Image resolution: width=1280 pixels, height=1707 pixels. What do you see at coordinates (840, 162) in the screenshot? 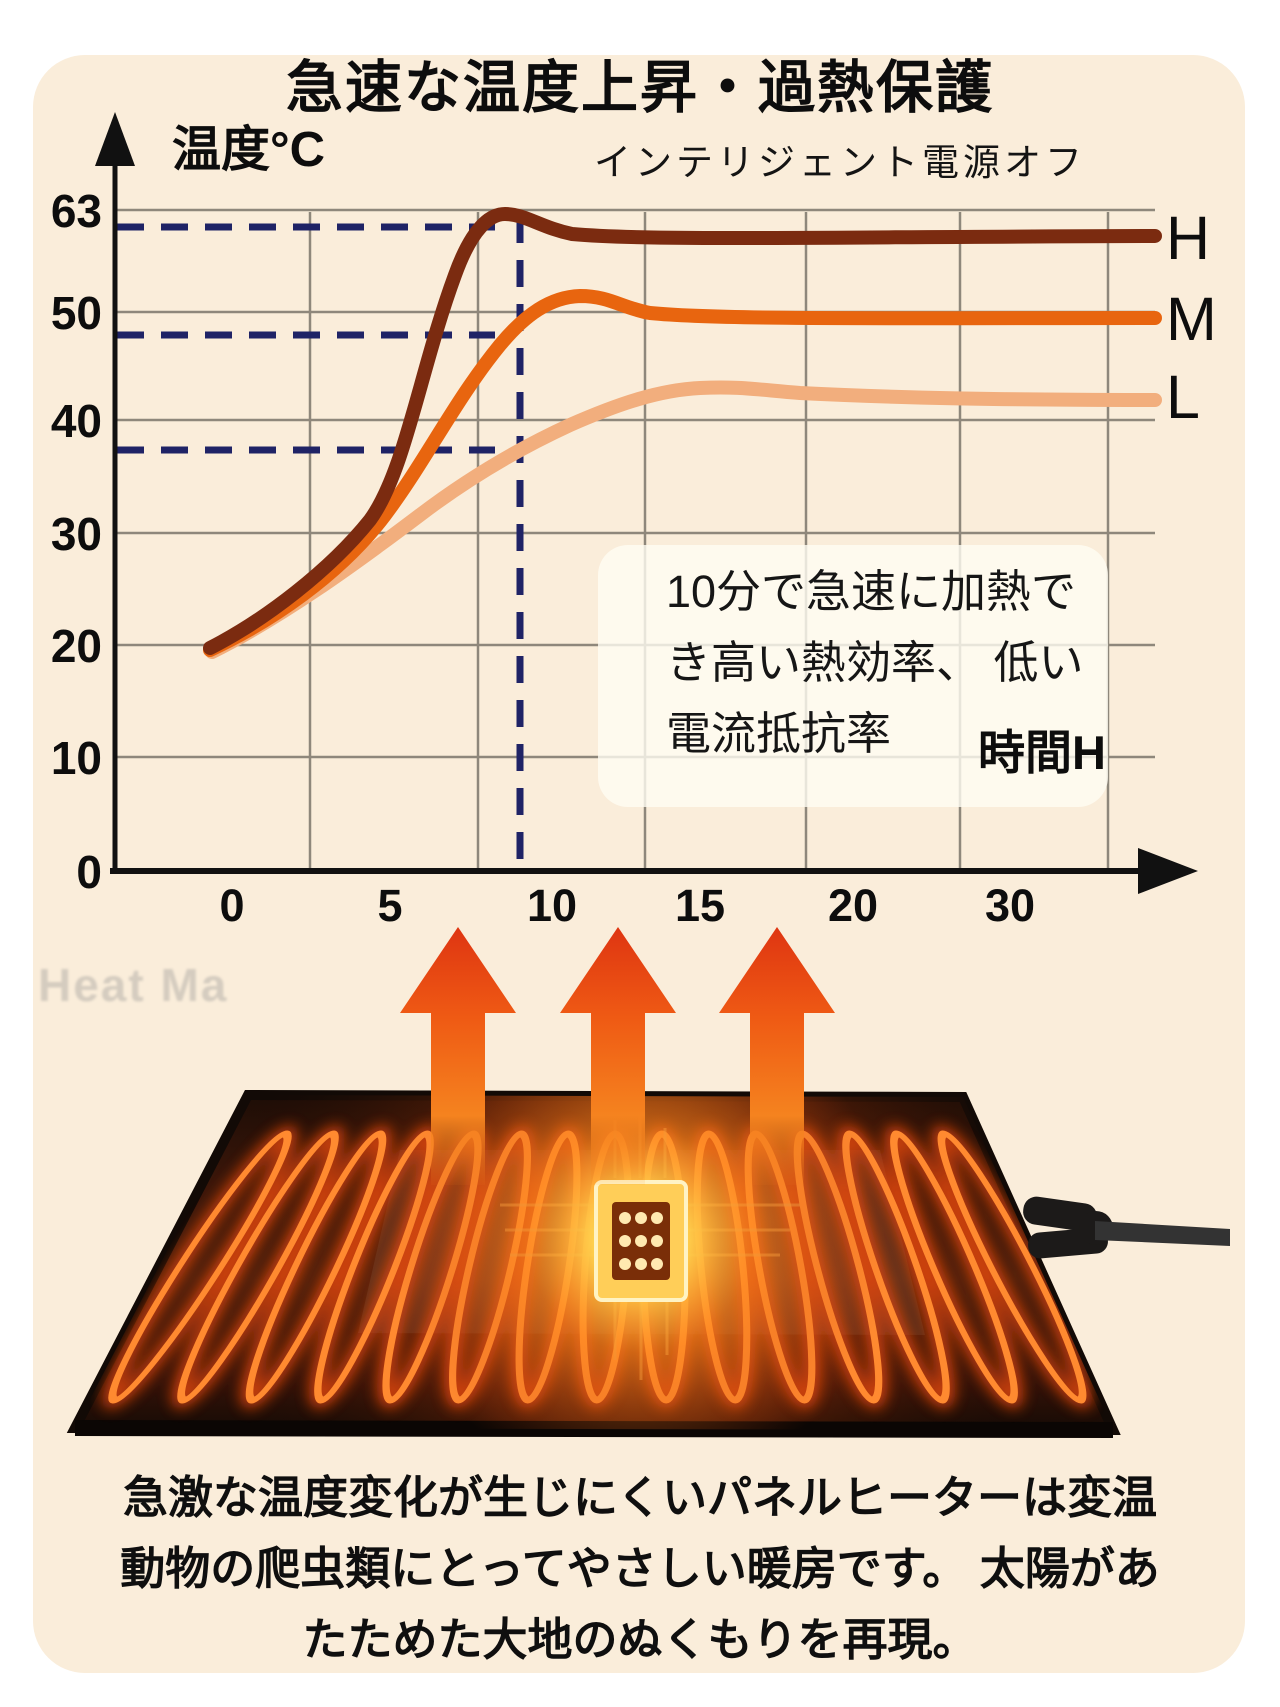
I see `chart-top-annotation: インテリジェント電源オフ` at bounding box center [840, 162].